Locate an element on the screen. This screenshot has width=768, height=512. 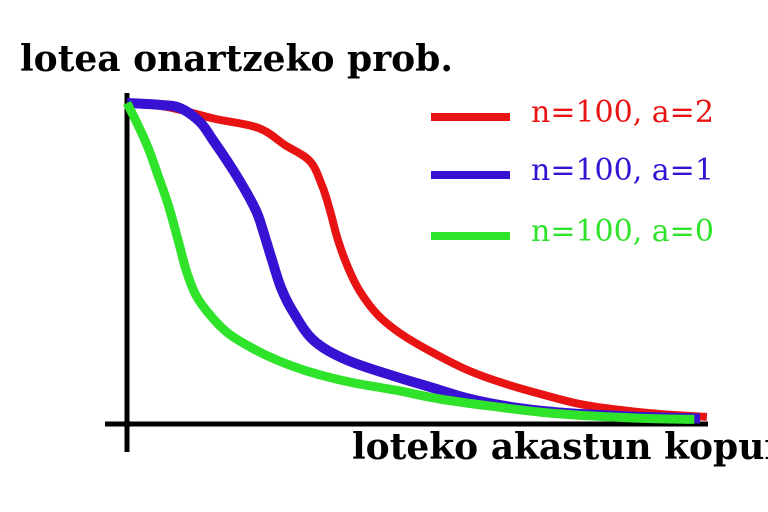
x-axis-label: loteko akastun kopurua is located at coordinates (560, 447).